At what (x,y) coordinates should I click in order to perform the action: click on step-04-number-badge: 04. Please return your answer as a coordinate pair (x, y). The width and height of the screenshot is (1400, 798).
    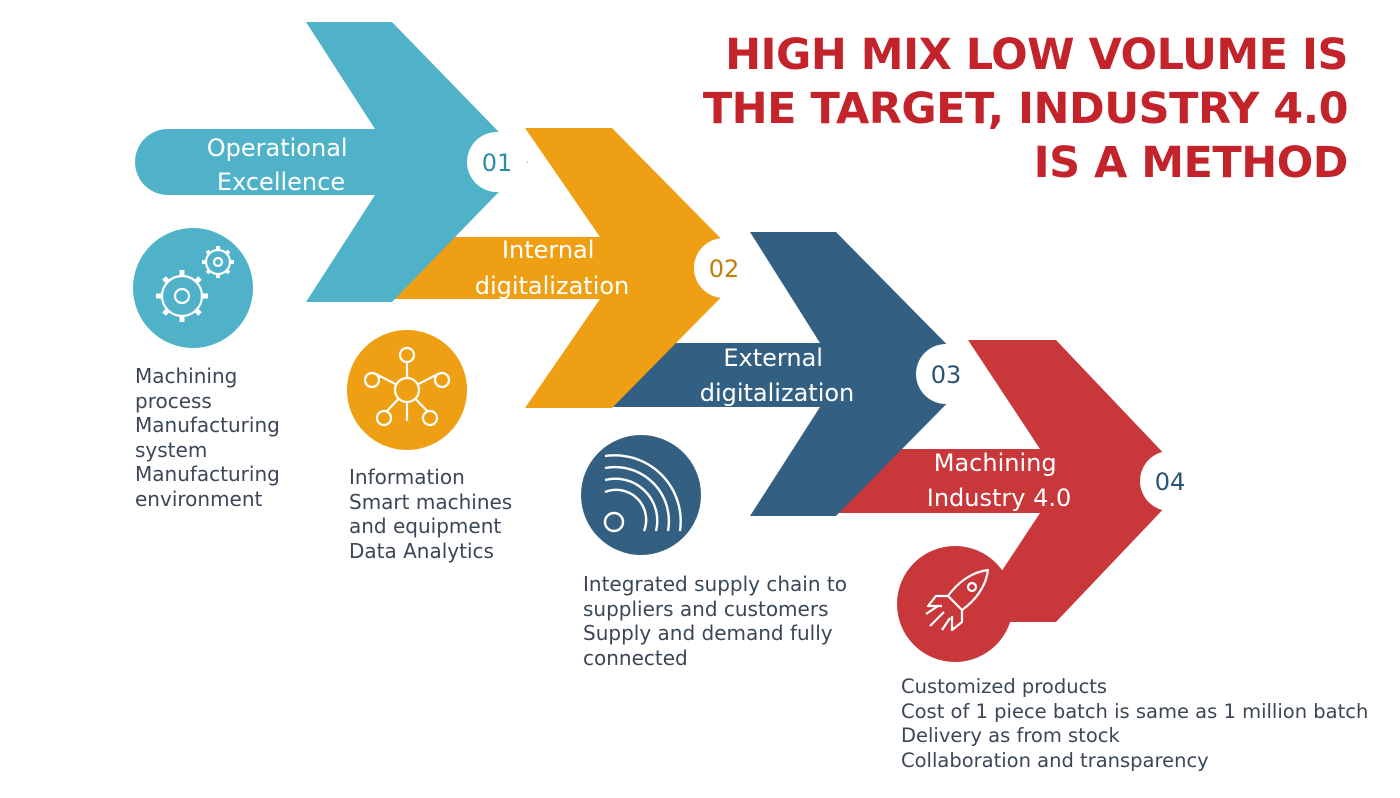
    Looking at the image, I should click on (1170, 481).